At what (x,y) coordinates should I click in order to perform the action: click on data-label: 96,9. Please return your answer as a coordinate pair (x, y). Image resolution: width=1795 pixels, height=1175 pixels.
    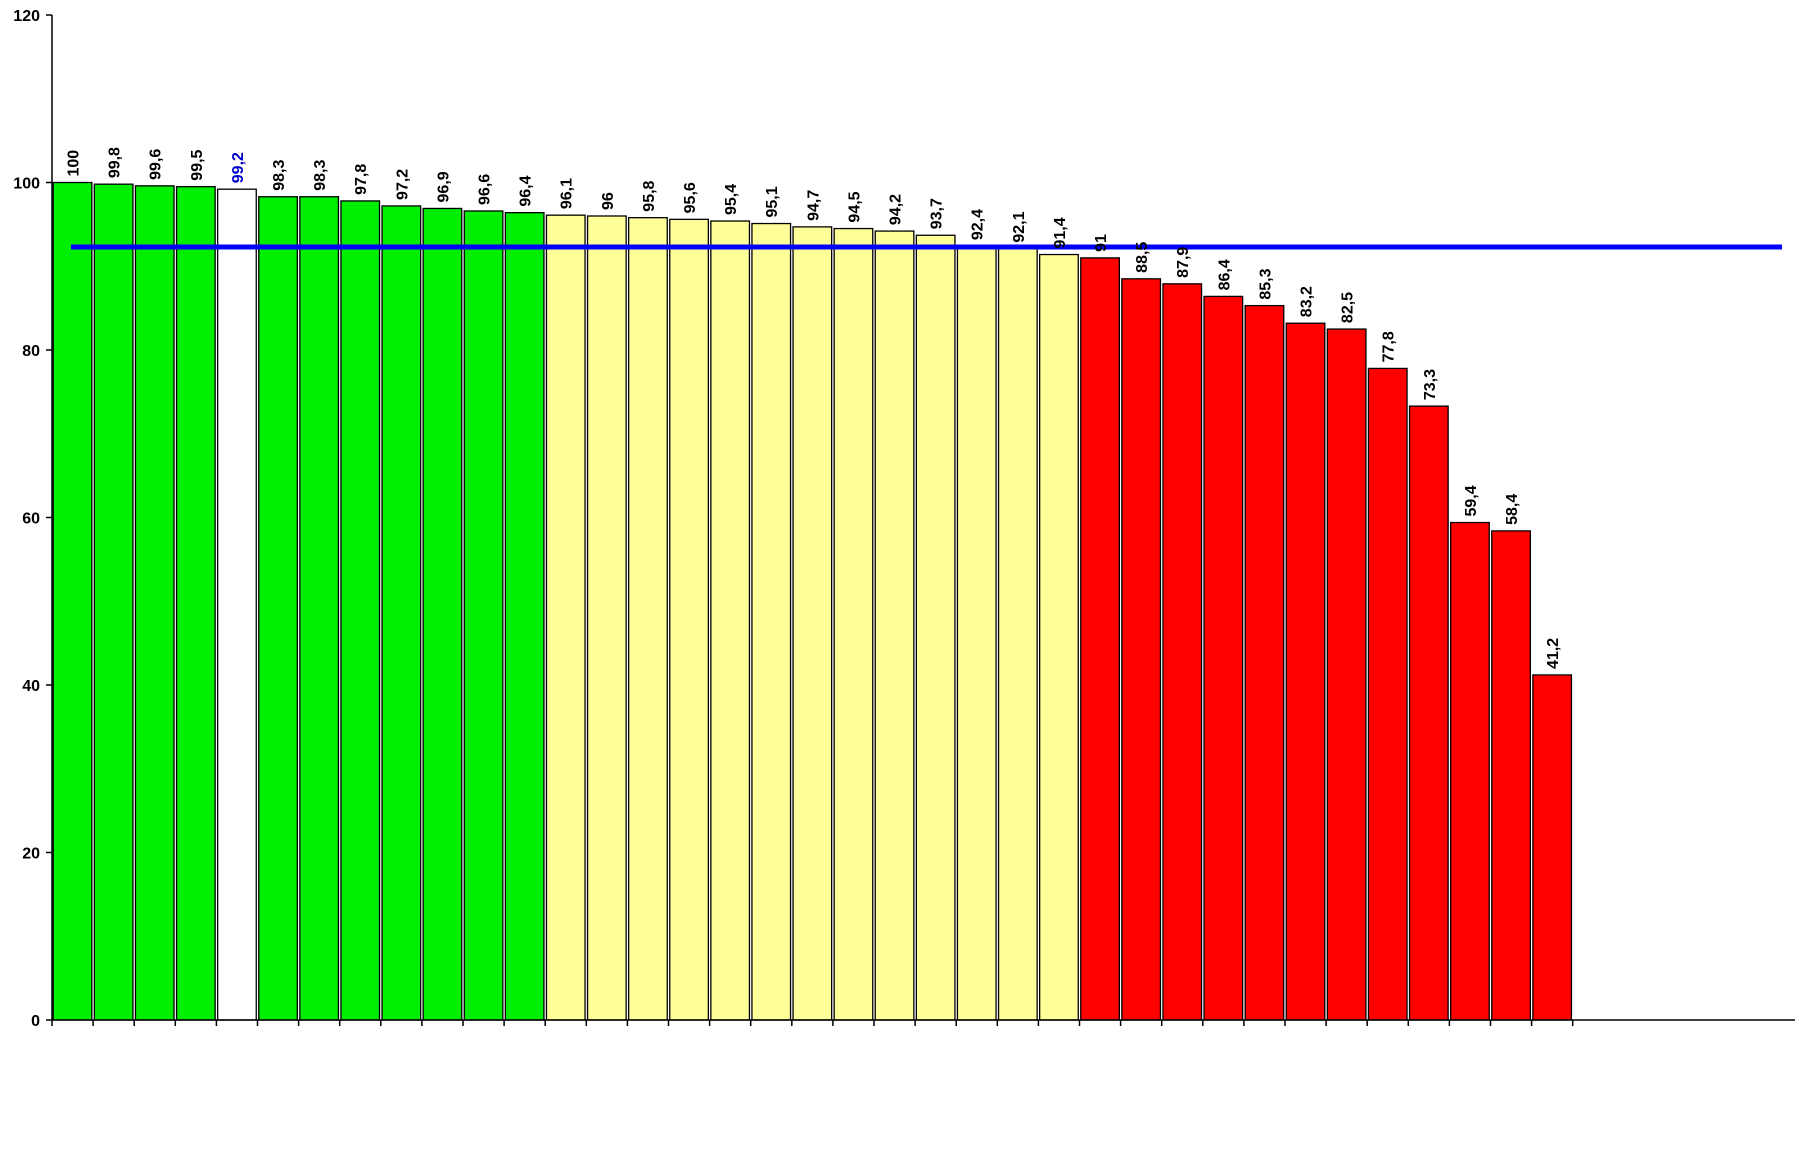
    Looking at the image, I should click on (443, 186).